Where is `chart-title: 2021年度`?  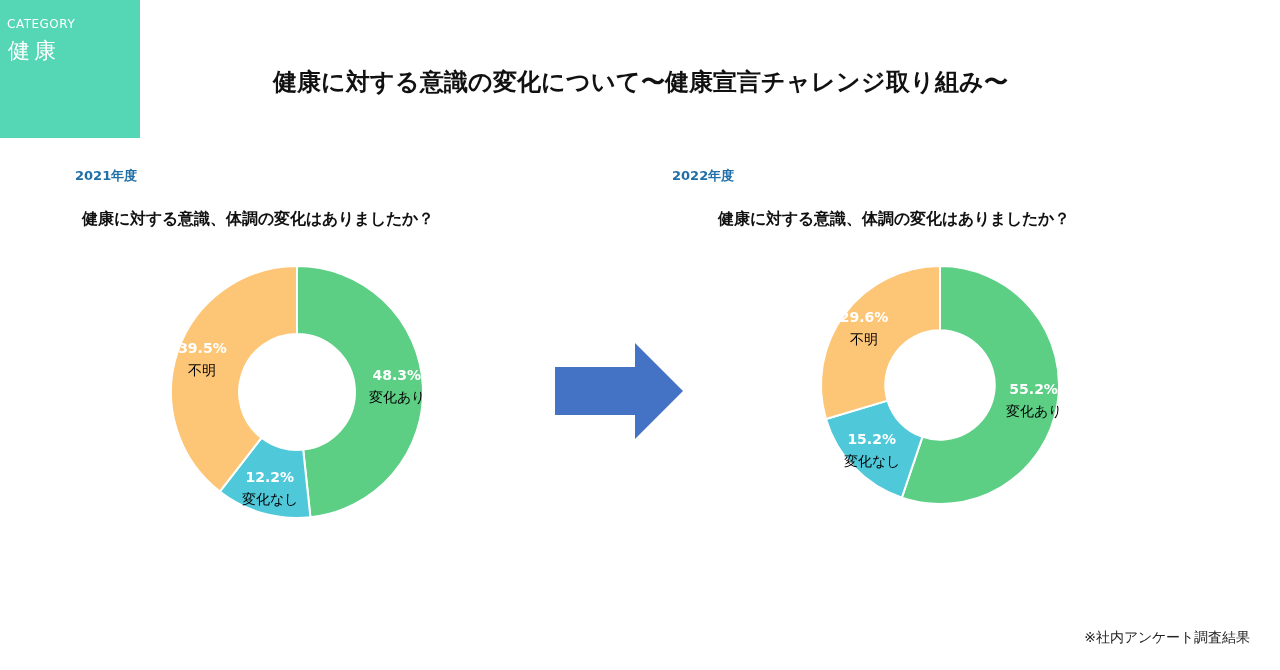
chart-title: 2021年度 is located at coordinates (106, 176).